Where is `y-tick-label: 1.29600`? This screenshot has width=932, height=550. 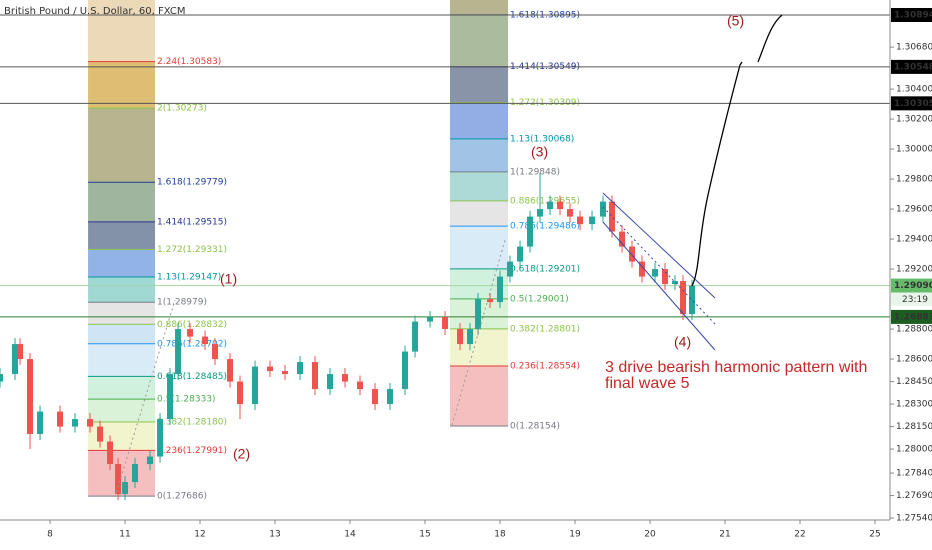
y-tick-label: 1.29600 is located at coordinates (914, 210).